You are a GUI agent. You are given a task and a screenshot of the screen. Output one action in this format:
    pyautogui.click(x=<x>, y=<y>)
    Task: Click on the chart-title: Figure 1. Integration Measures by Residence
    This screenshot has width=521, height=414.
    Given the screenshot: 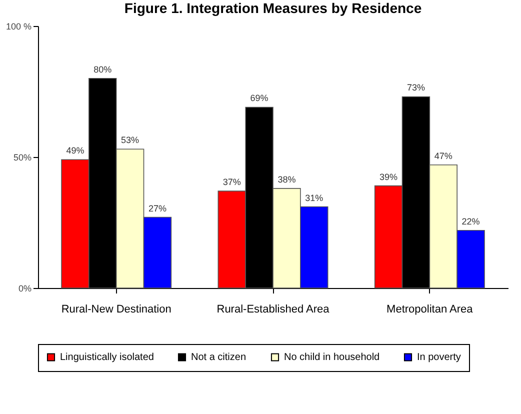 What is the action you would take?
    pyautogui.click(x=273, y=8)
    